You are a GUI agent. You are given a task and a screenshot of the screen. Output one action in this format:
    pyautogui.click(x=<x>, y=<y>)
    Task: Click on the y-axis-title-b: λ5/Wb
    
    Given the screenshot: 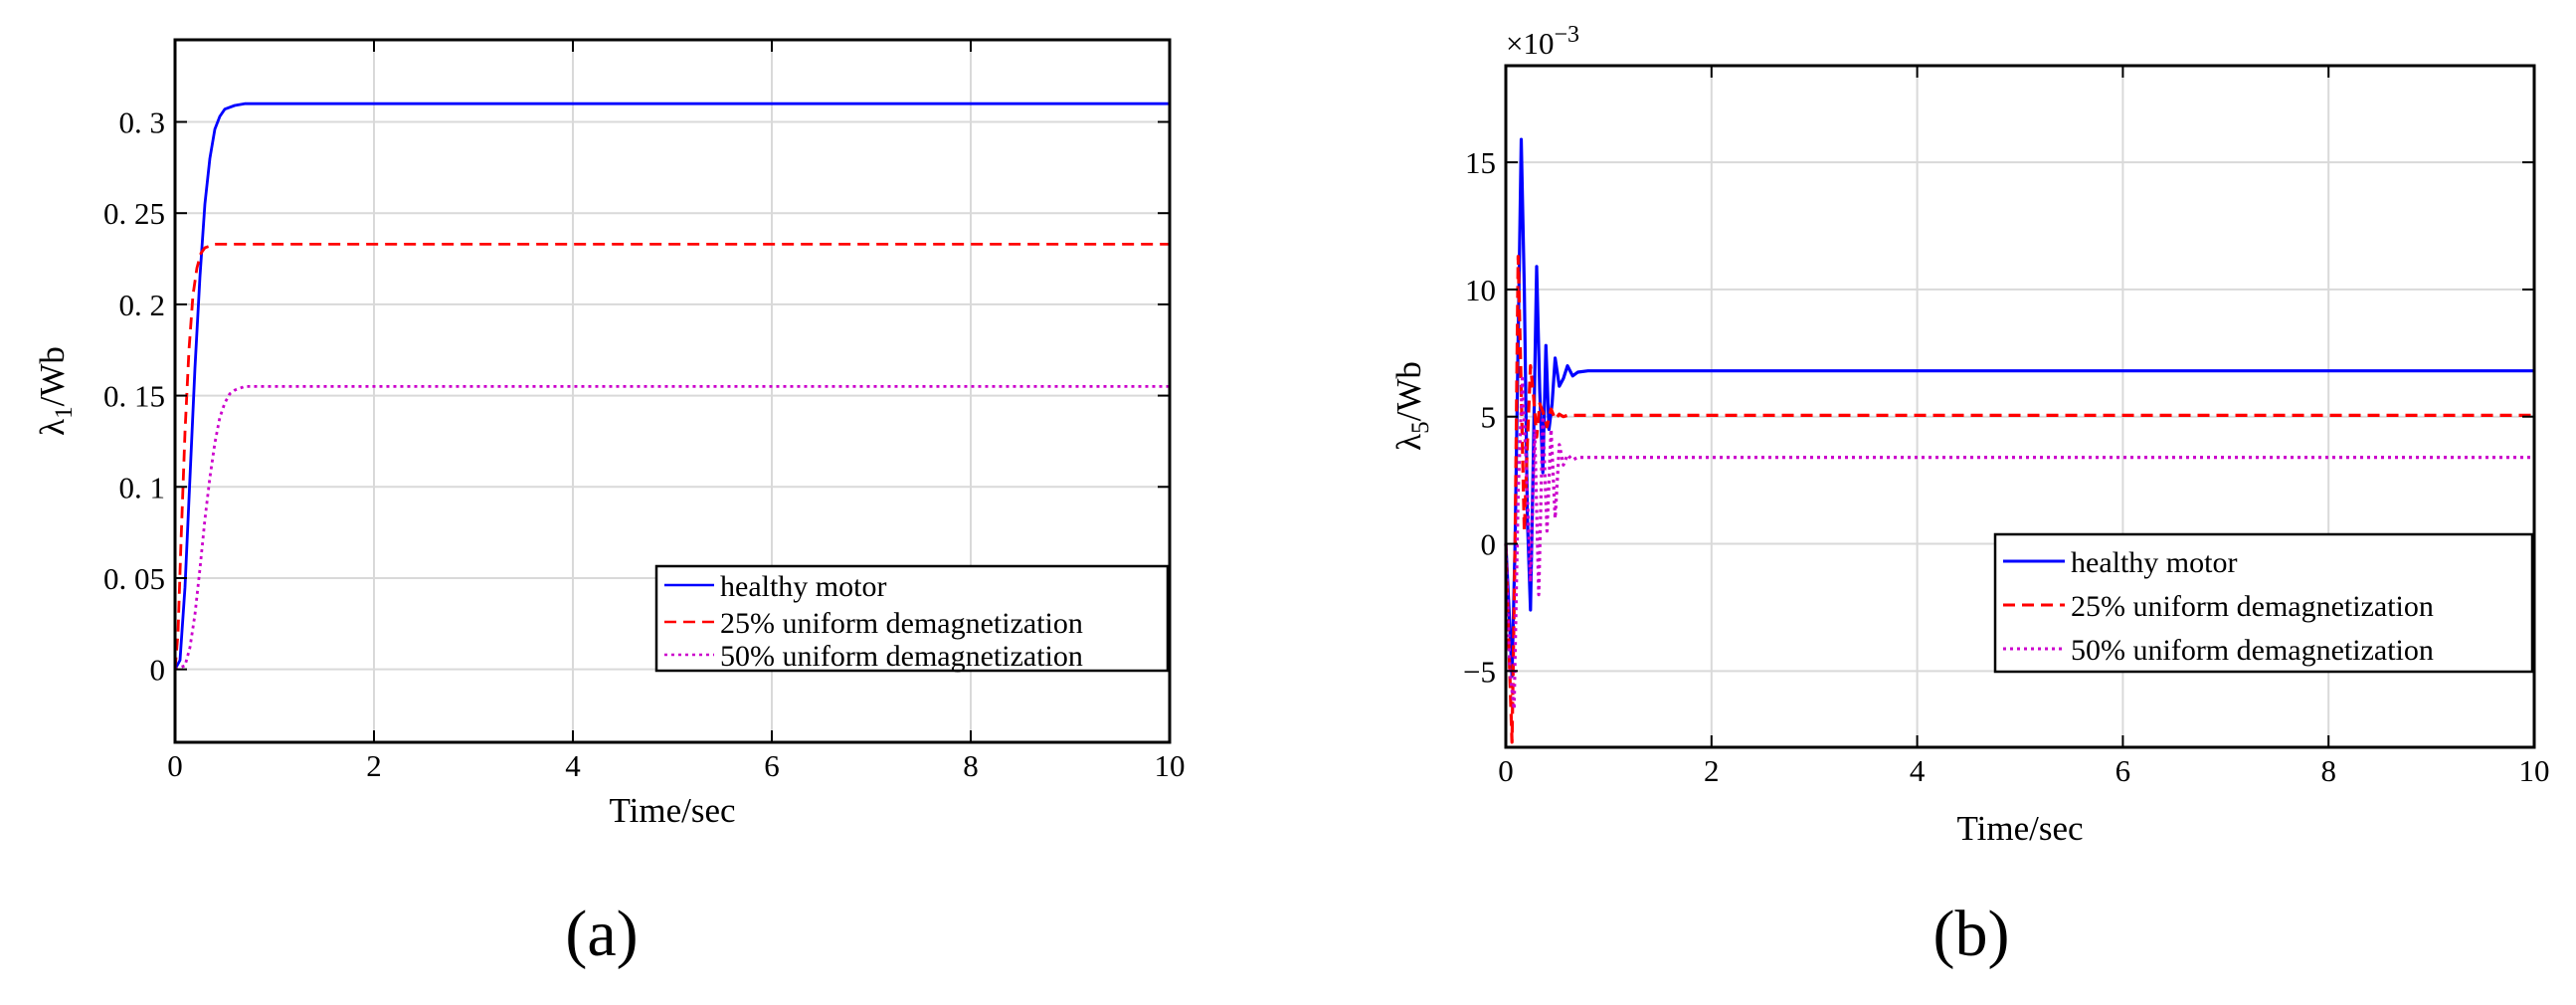 What is the action you would take?
    pyautogui.click(x=1411, y=406)
    